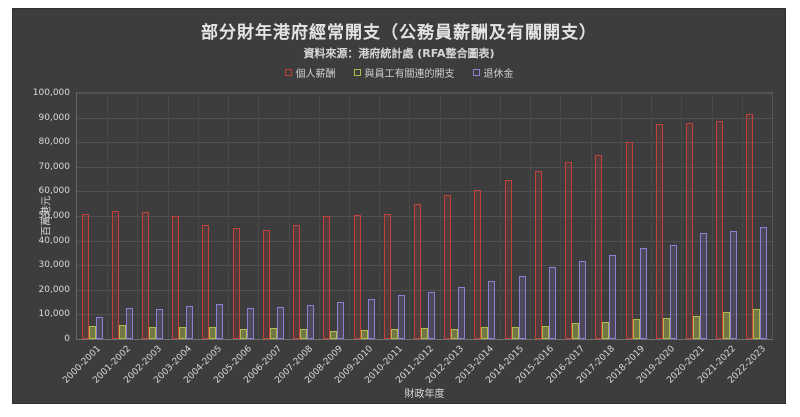  I want to click on y-tick-label: 10,000, so click(54, 314).